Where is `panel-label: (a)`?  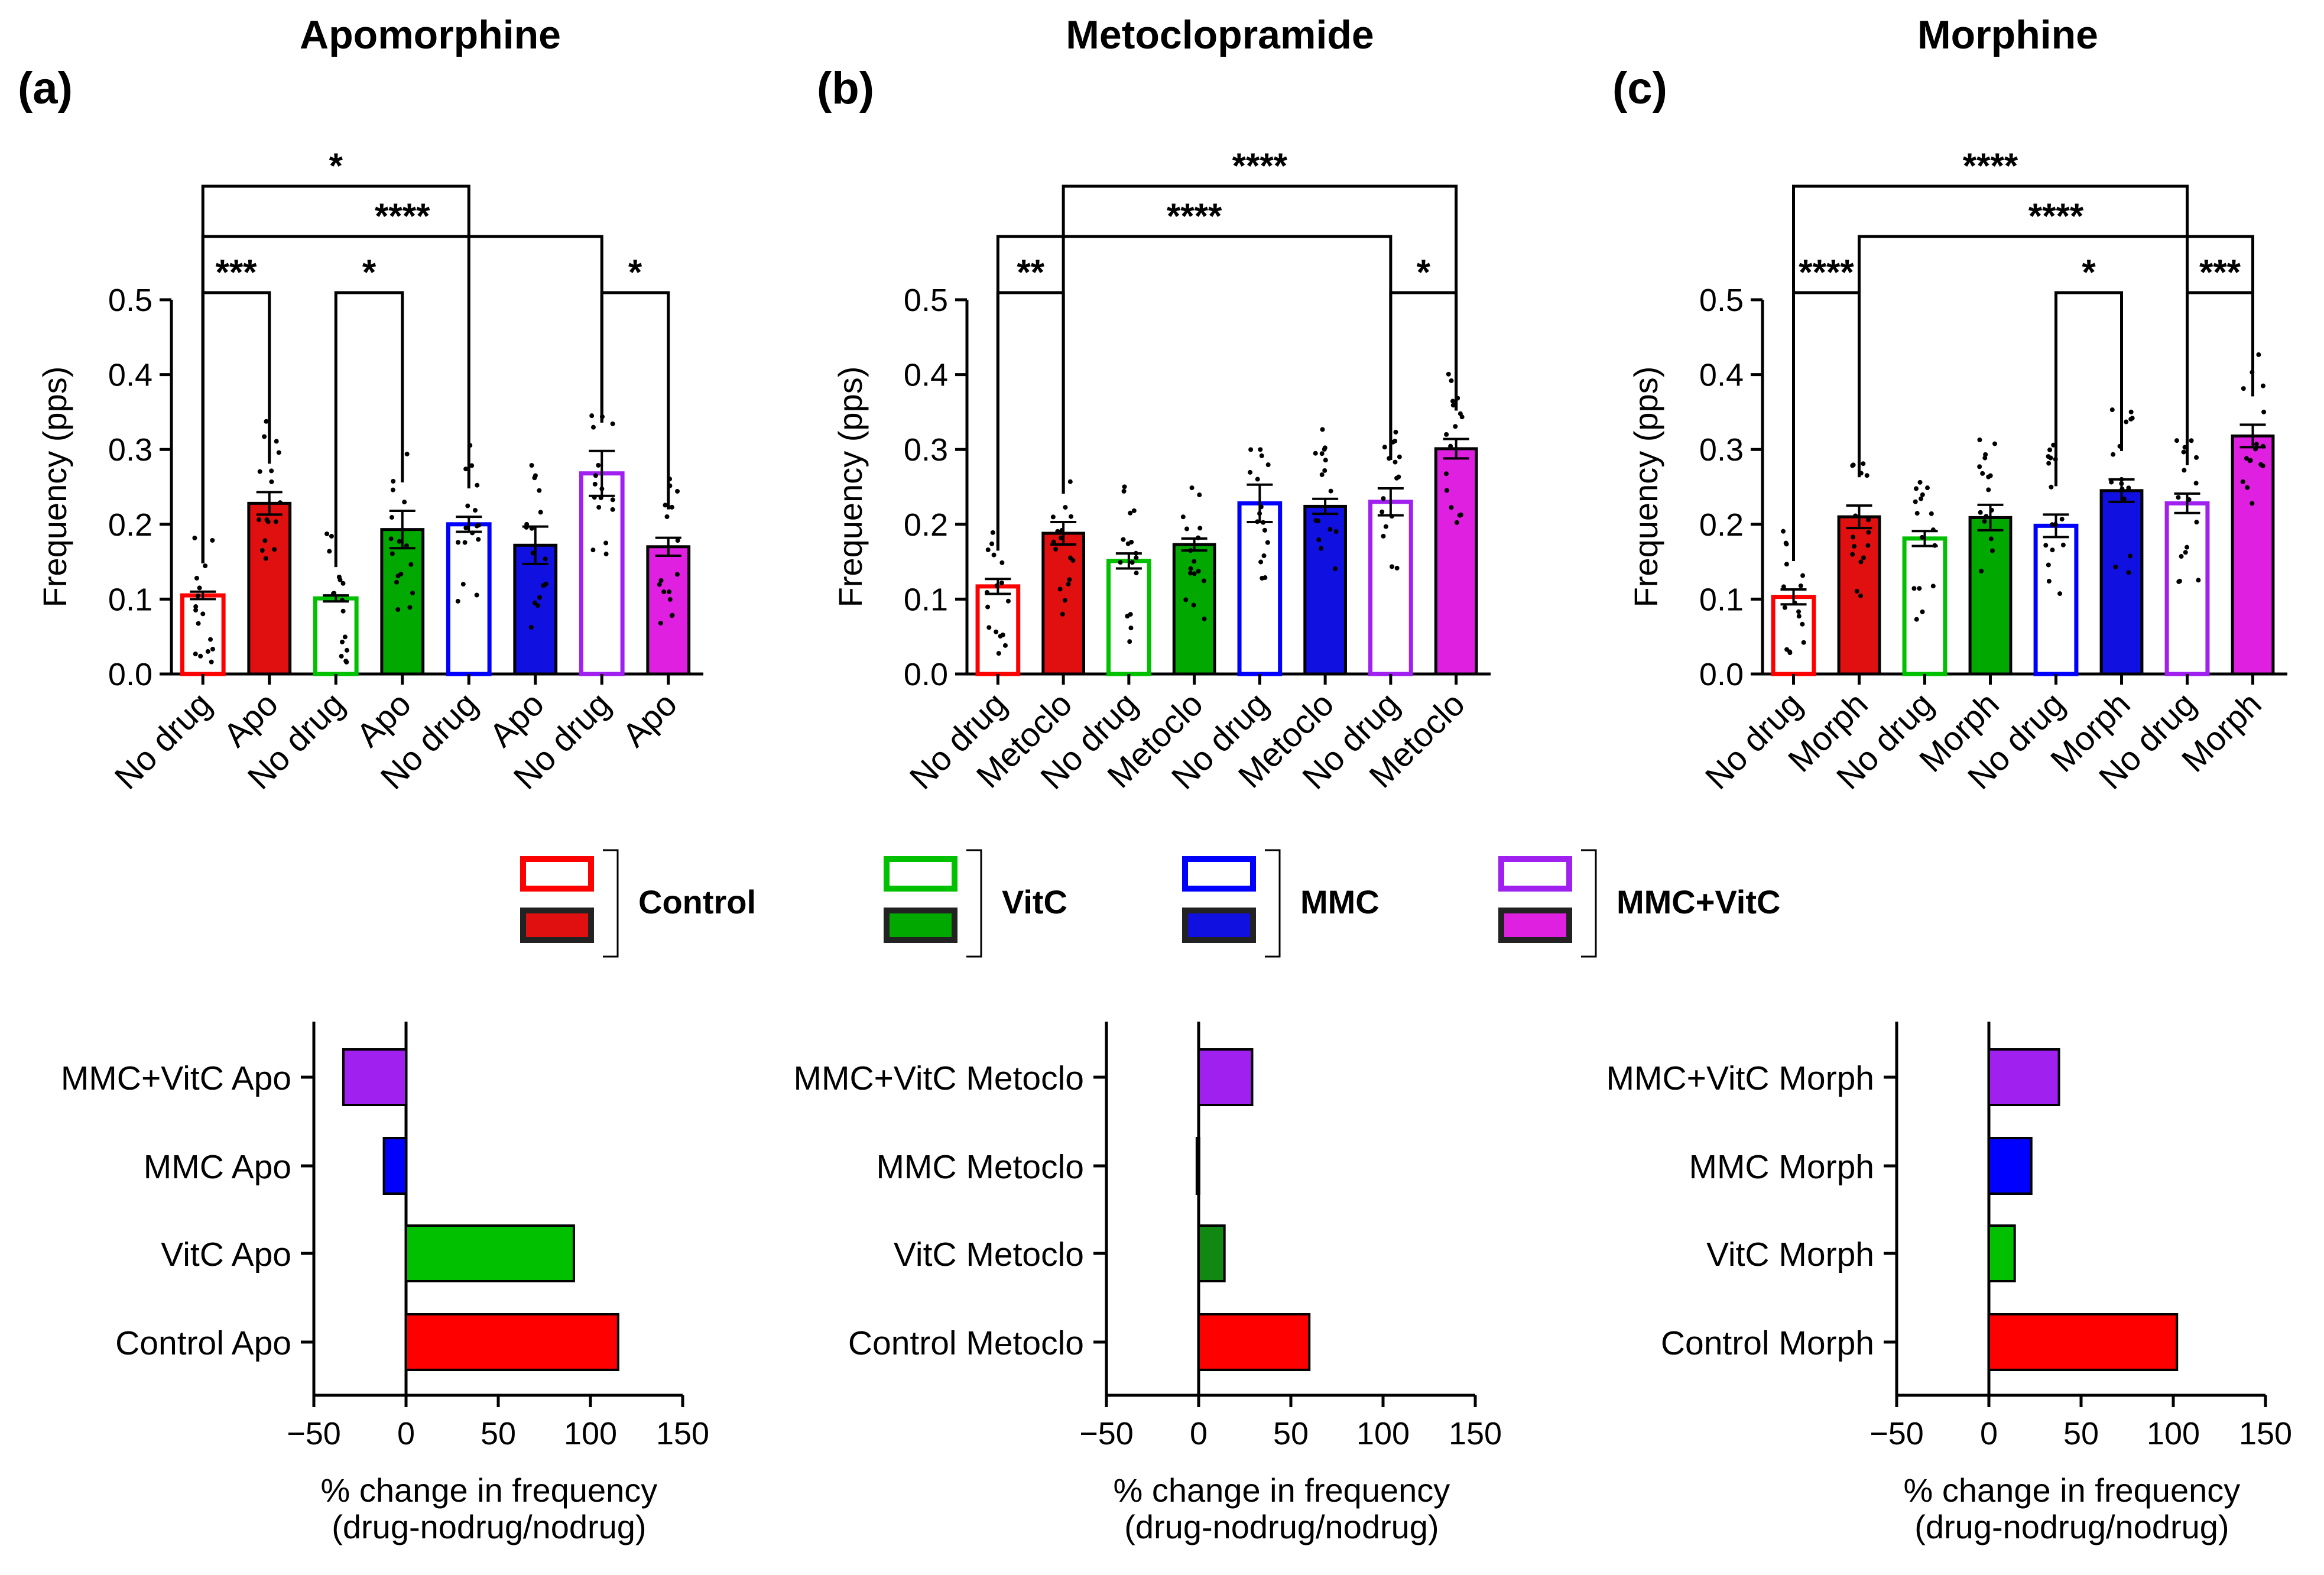 panel-label: (a) is located at coordinates (45, 89).